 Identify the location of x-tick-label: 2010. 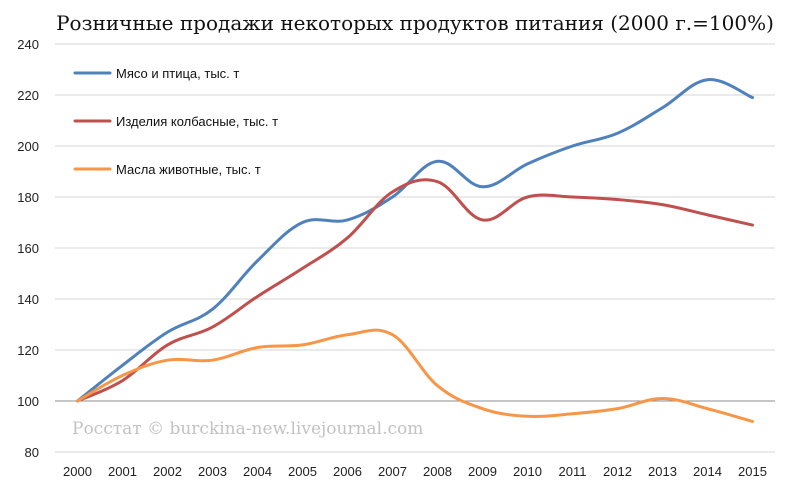
(527, 471).